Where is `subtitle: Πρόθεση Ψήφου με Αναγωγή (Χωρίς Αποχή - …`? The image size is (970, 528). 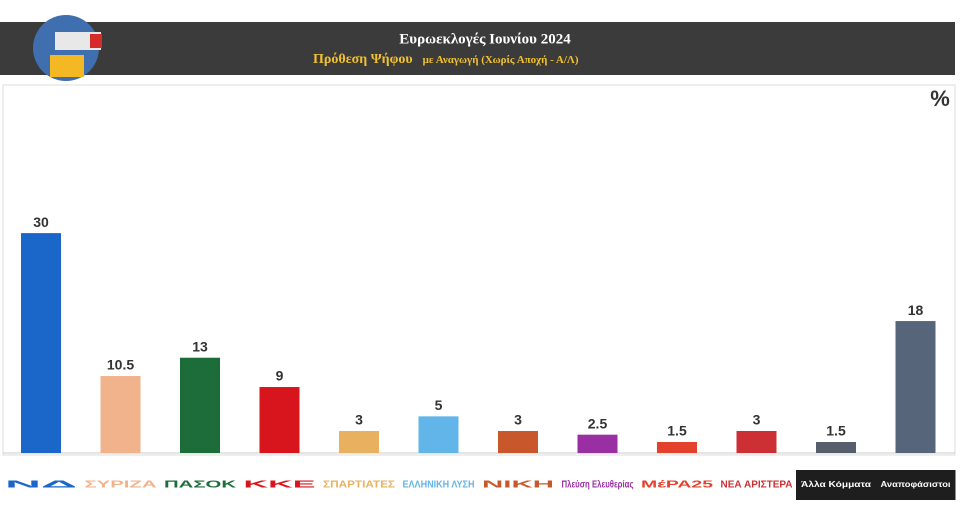 subtitle: Πρόθεση Ψήφου με Αναγωγή (Χωρίς Αποχή - … is located at coordinates (446, 59).